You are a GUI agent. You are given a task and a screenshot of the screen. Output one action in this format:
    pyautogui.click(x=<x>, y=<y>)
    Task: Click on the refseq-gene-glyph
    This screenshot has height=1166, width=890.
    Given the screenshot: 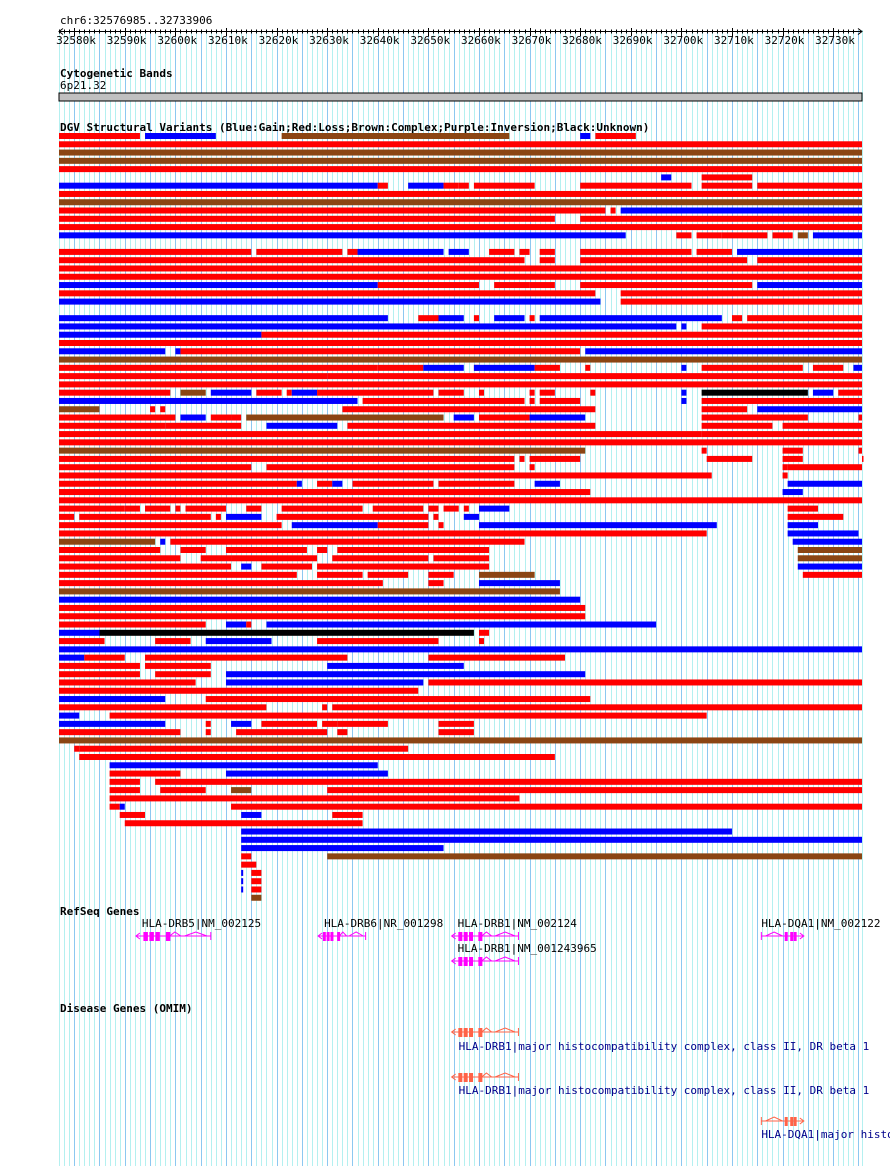 What is the action you would take?
    pyautogui.click(x=484, y=936)
    